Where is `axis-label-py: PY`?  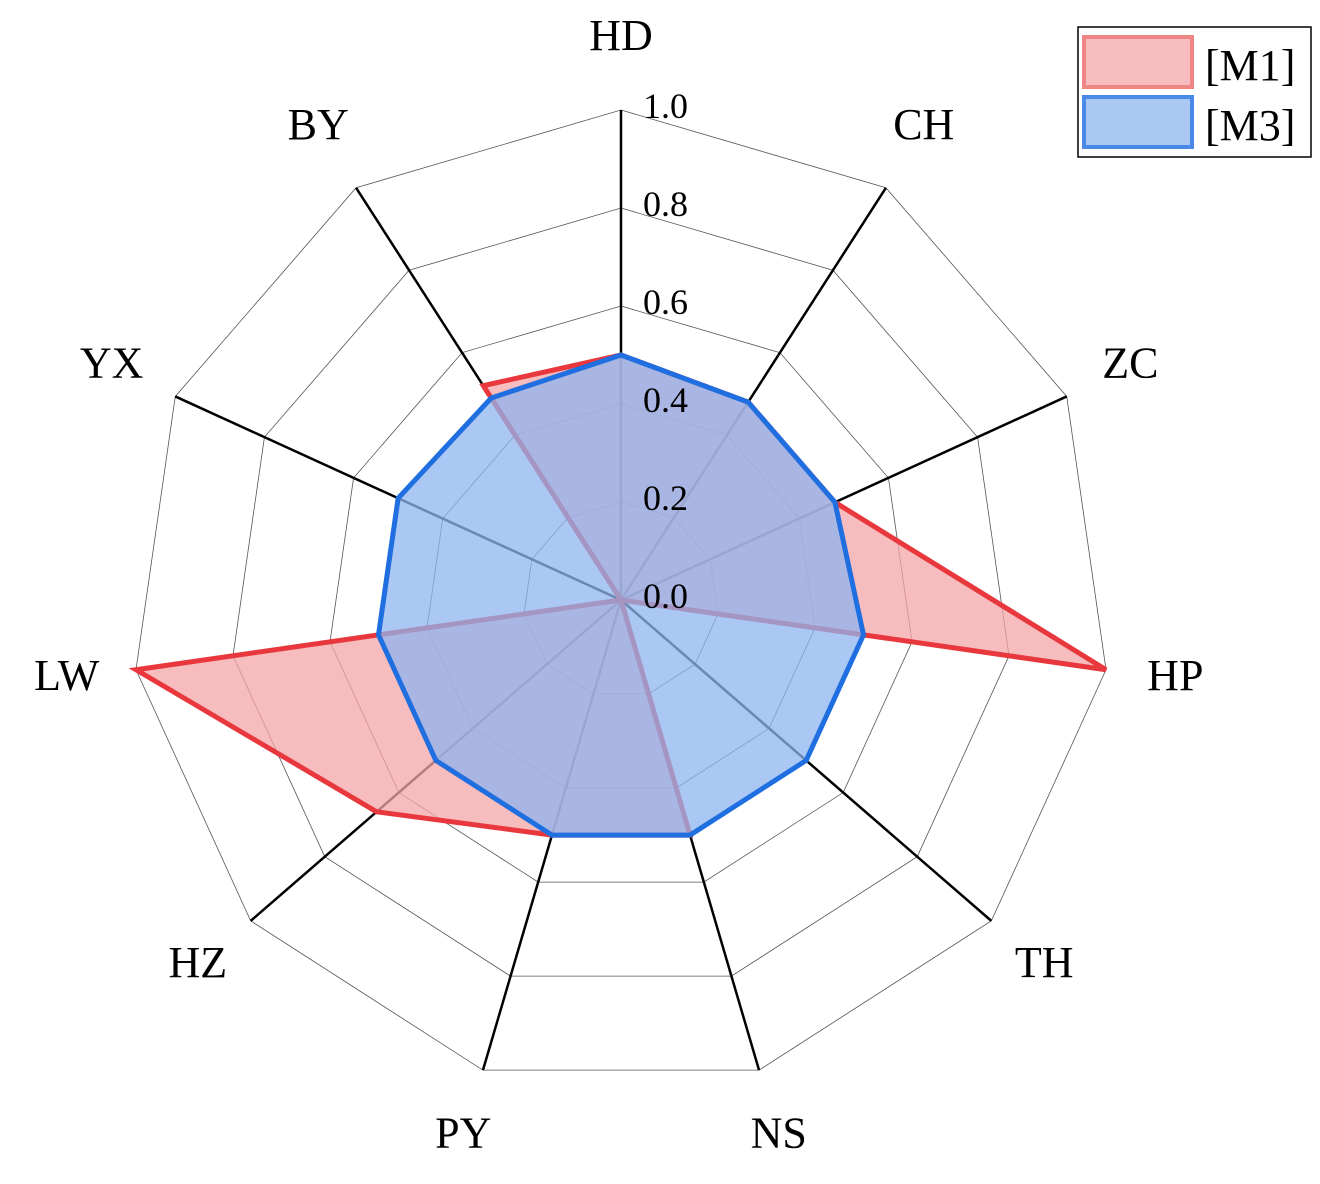
axis-label-py: PY is located at coordinates (463, 1132).